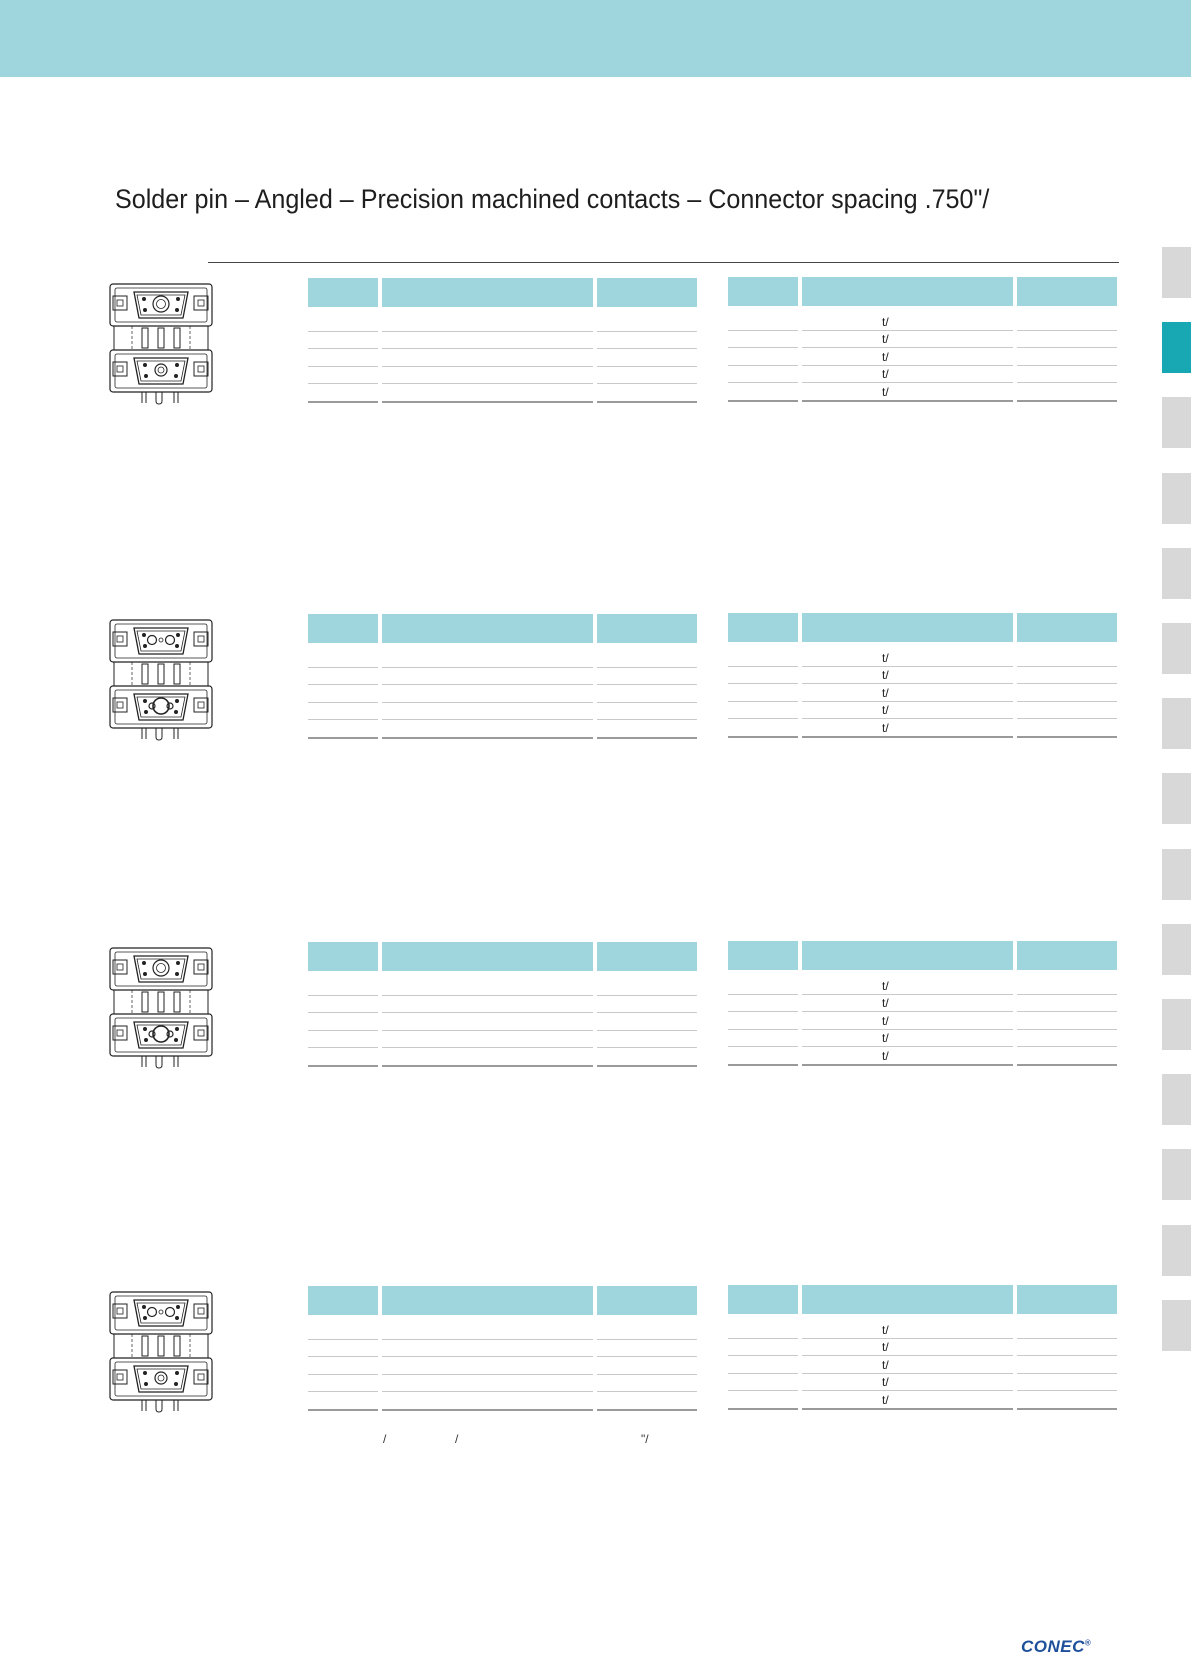 The height and width of the screenshot is (1658, 1191). Describe the element at coordinates (595, 38) in the screenshot. I see `top-color-band` at that location.